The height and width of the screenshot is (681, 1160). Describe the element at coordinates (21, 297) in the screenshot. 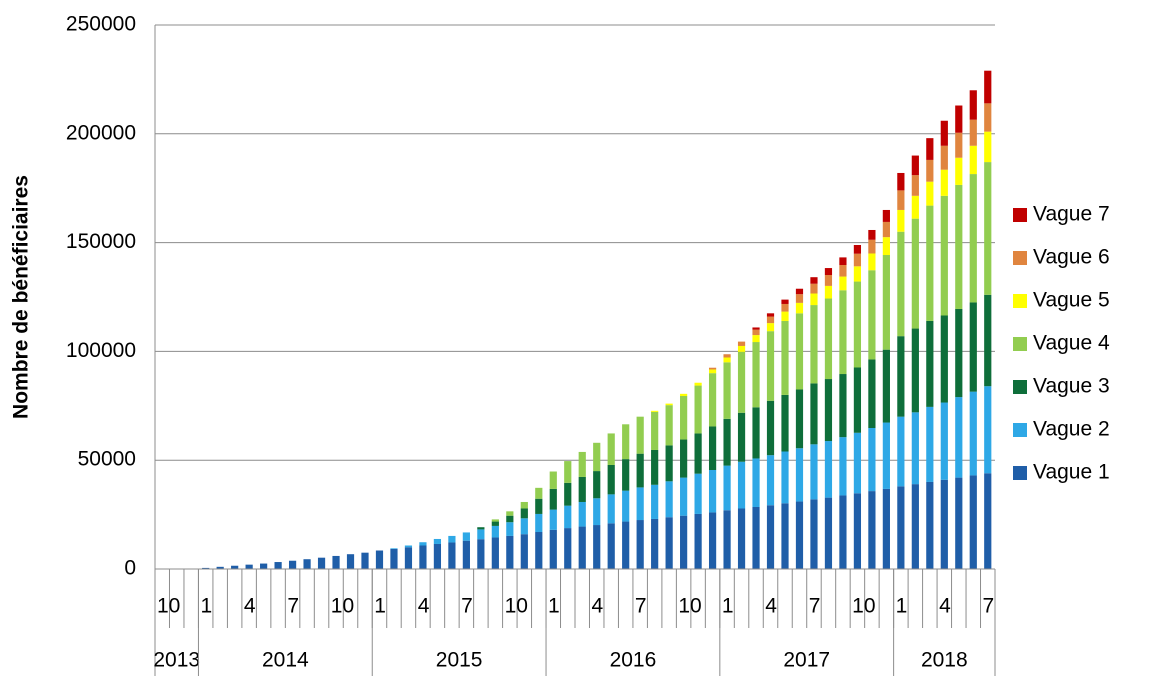

I see `y-axis-title: Nombre de bénéficiaires` at that location.